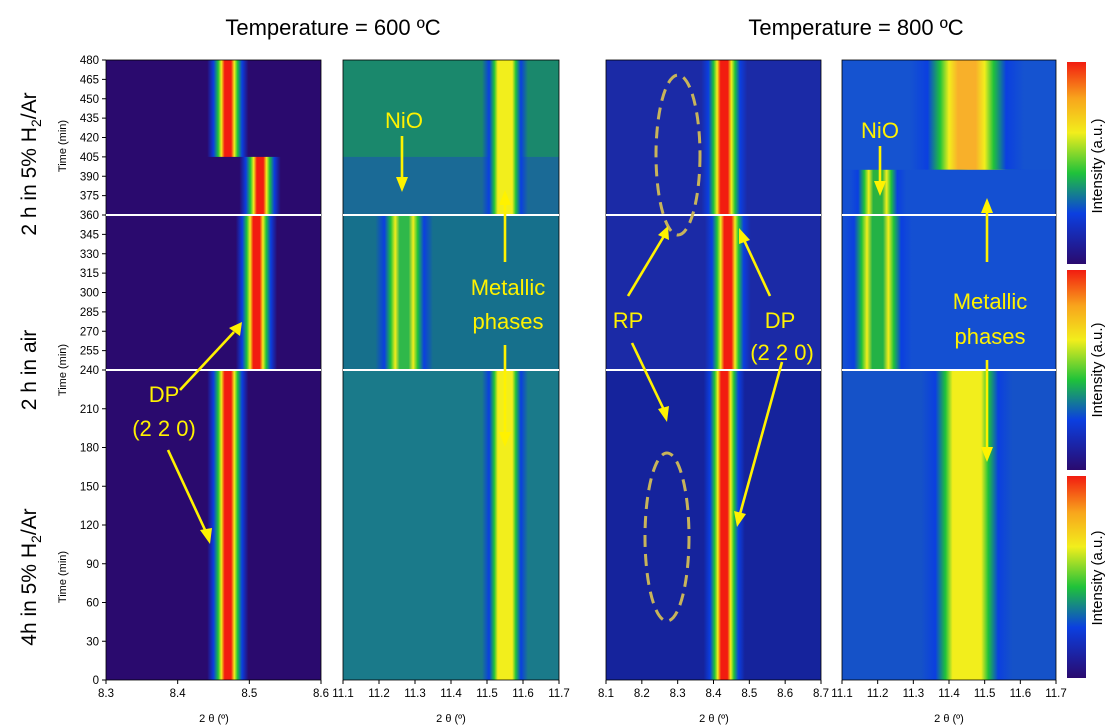 Image resolution: width=1110 pixels, height=728 pixels. Describe the element at coordinates (508, 321) in the screenshot. I see `annotation-phases-600: phases` at that location.